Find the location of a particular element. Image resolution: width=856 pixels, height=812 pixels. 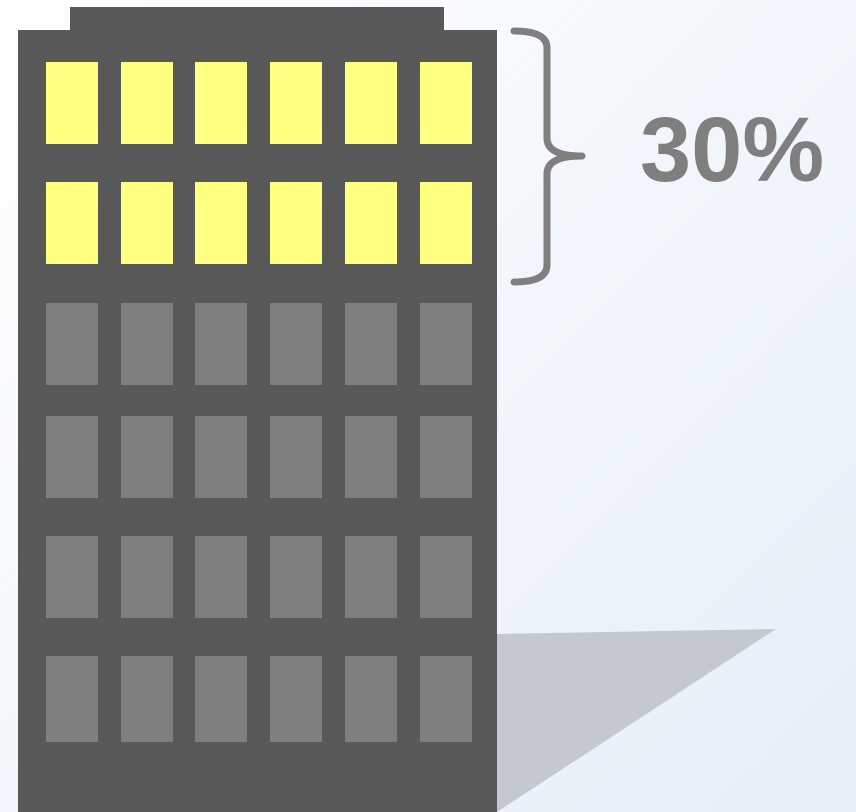

bracket-brace is located at coordinates (548, 156).